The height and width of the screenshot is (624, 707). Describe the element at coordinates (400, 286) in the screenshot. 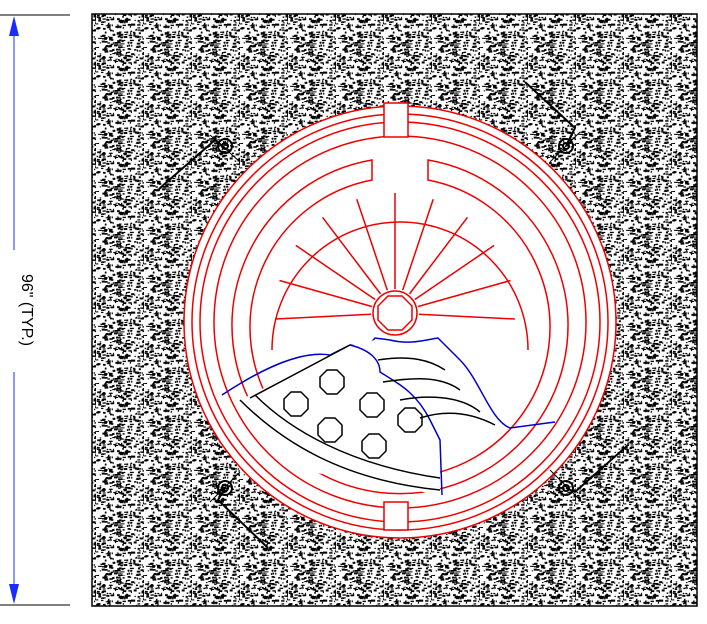

I see `grate-arc` at that location.